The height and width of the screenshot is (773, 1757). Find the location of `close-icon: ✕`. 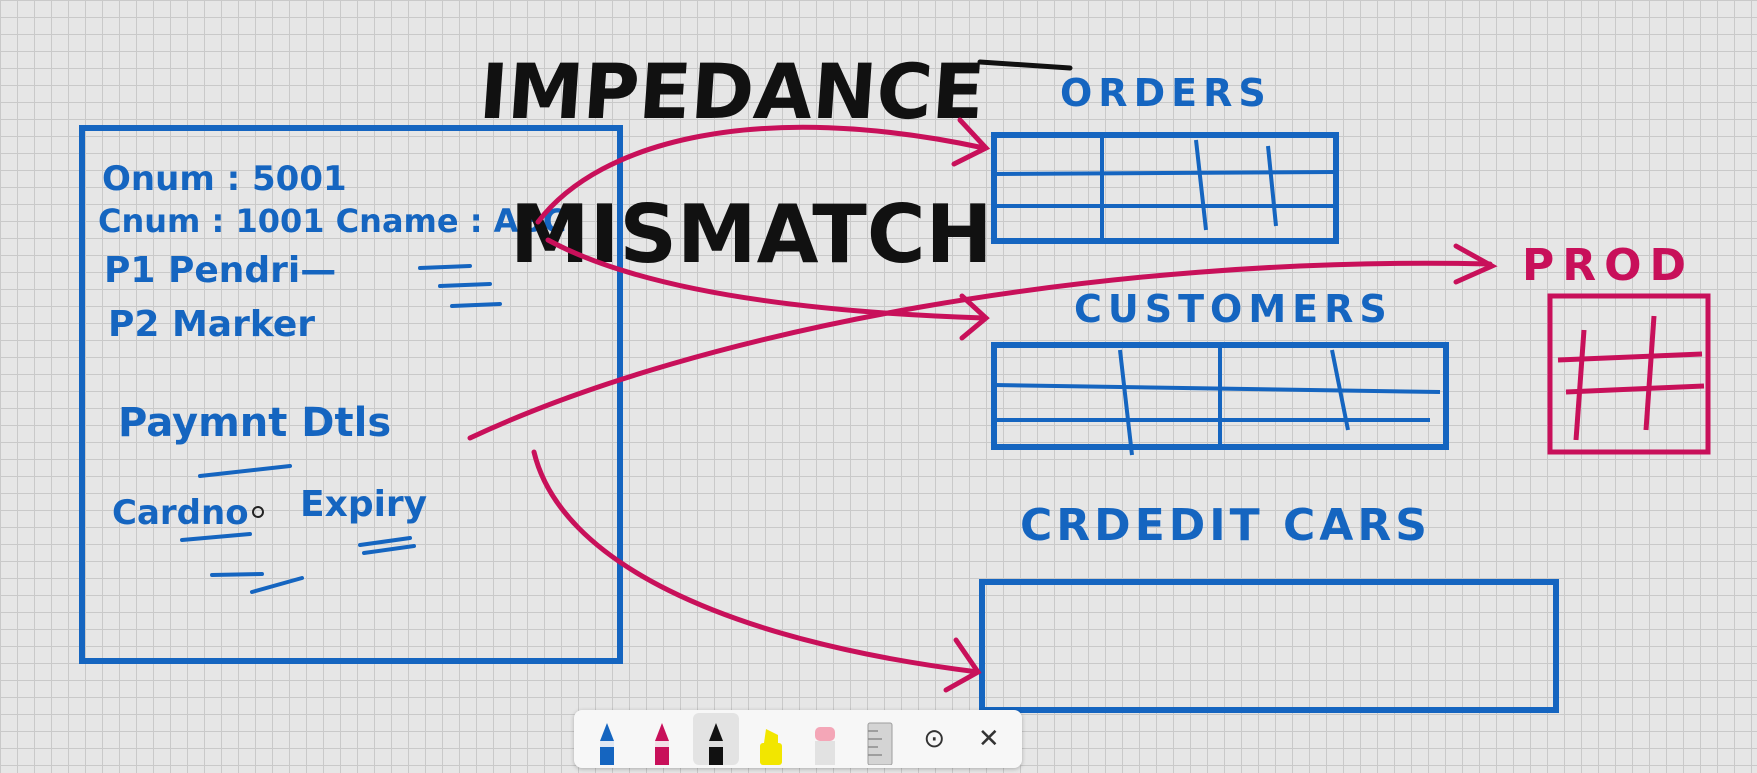

close-icon: ✕ is located at coordinates (988, 739).